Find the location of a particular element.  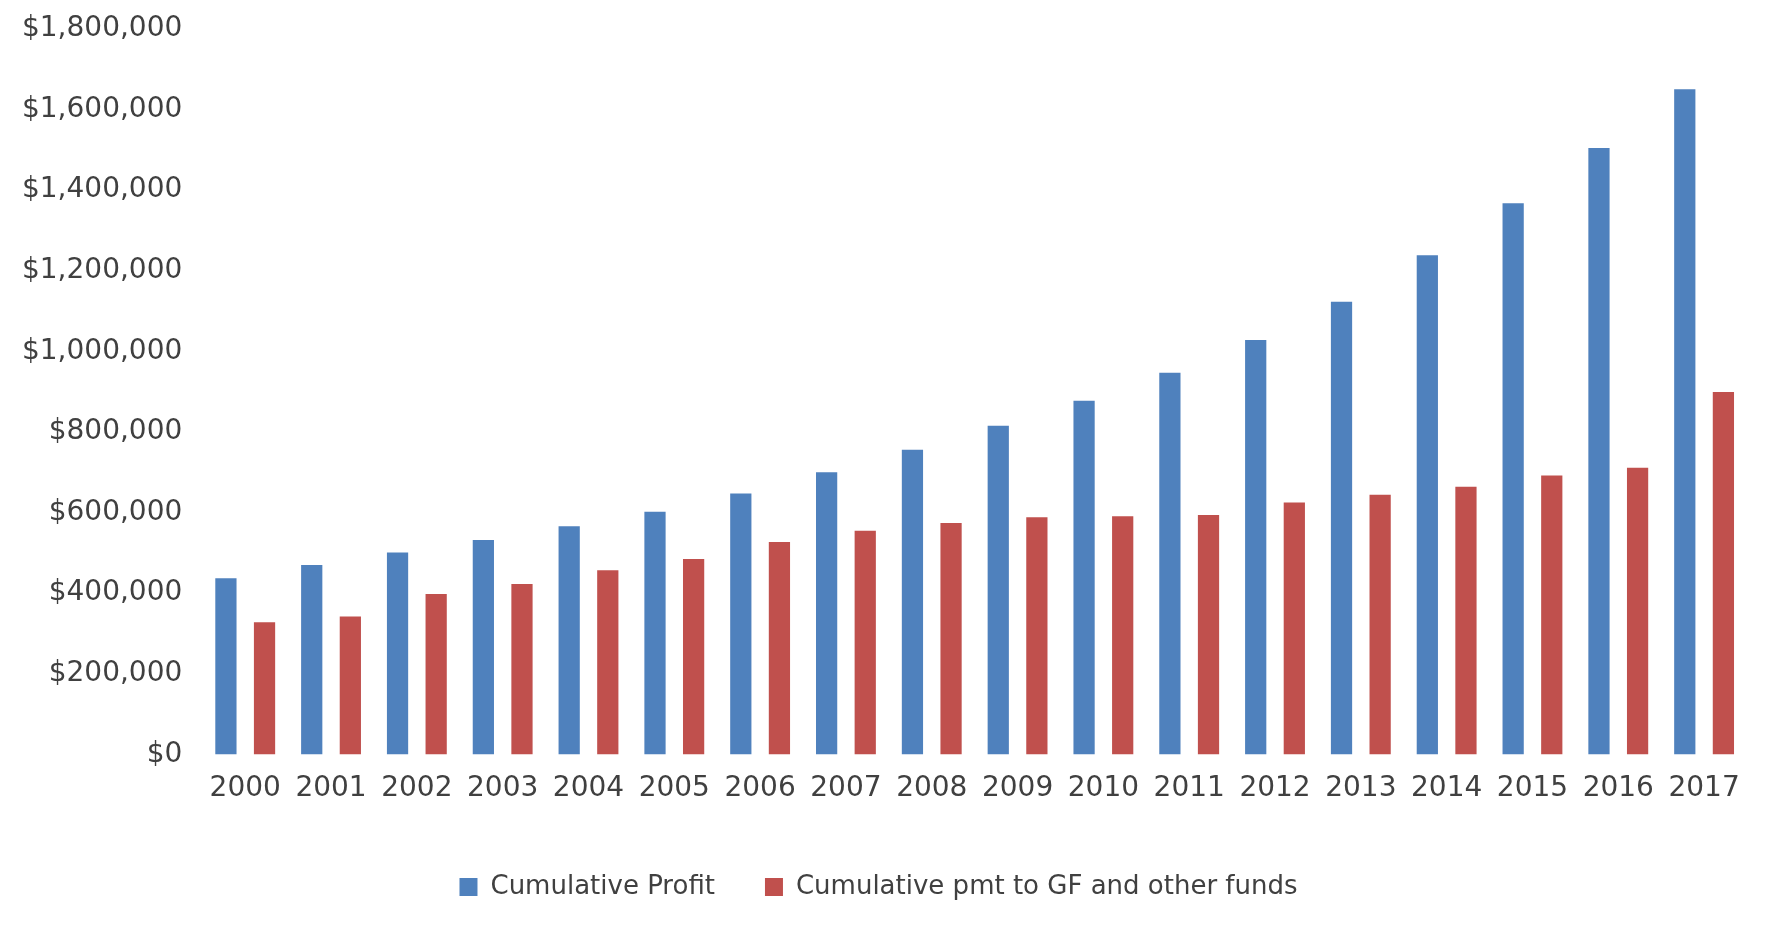

x-tick-label: 2013 is located at coordinates (1361, 787).